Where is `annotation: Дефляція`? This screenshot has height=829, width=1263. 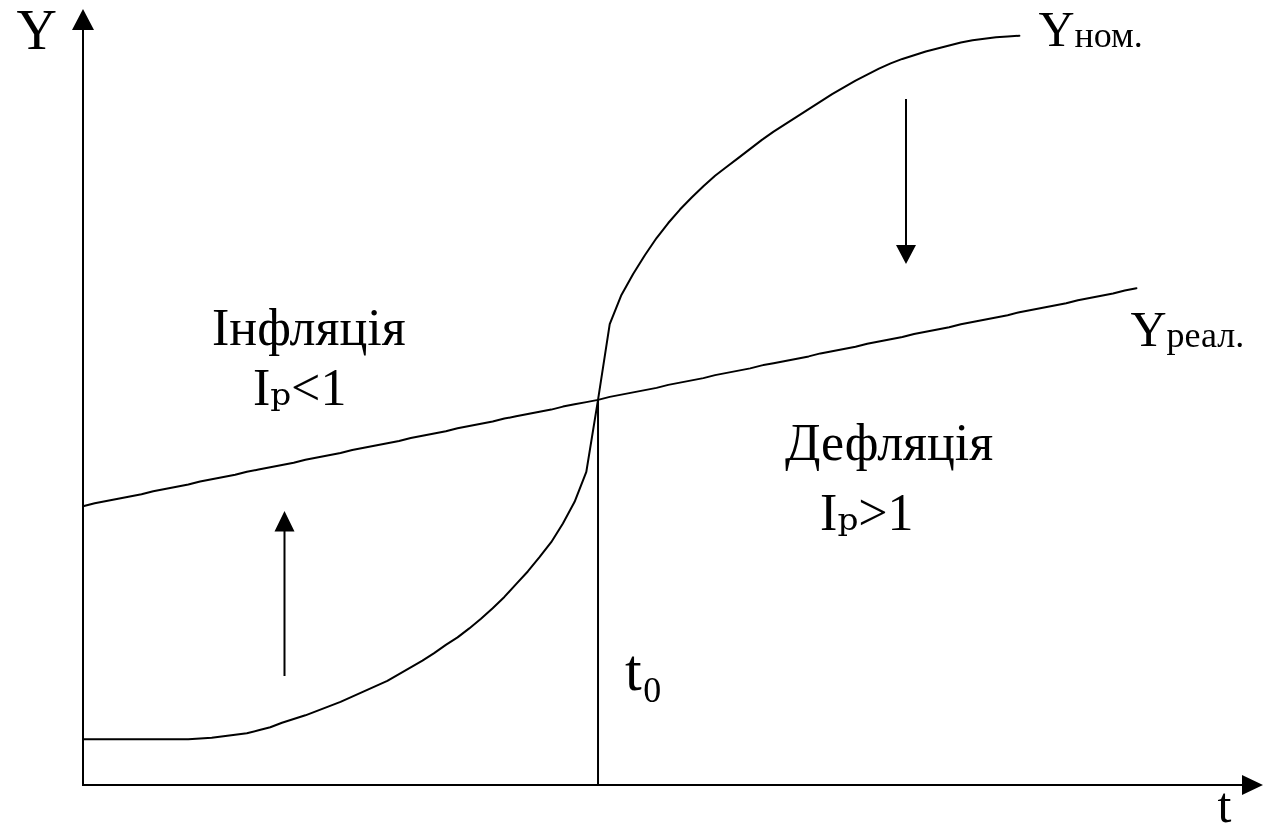 annotation: Дефляція is located at coordinates (889, 443).